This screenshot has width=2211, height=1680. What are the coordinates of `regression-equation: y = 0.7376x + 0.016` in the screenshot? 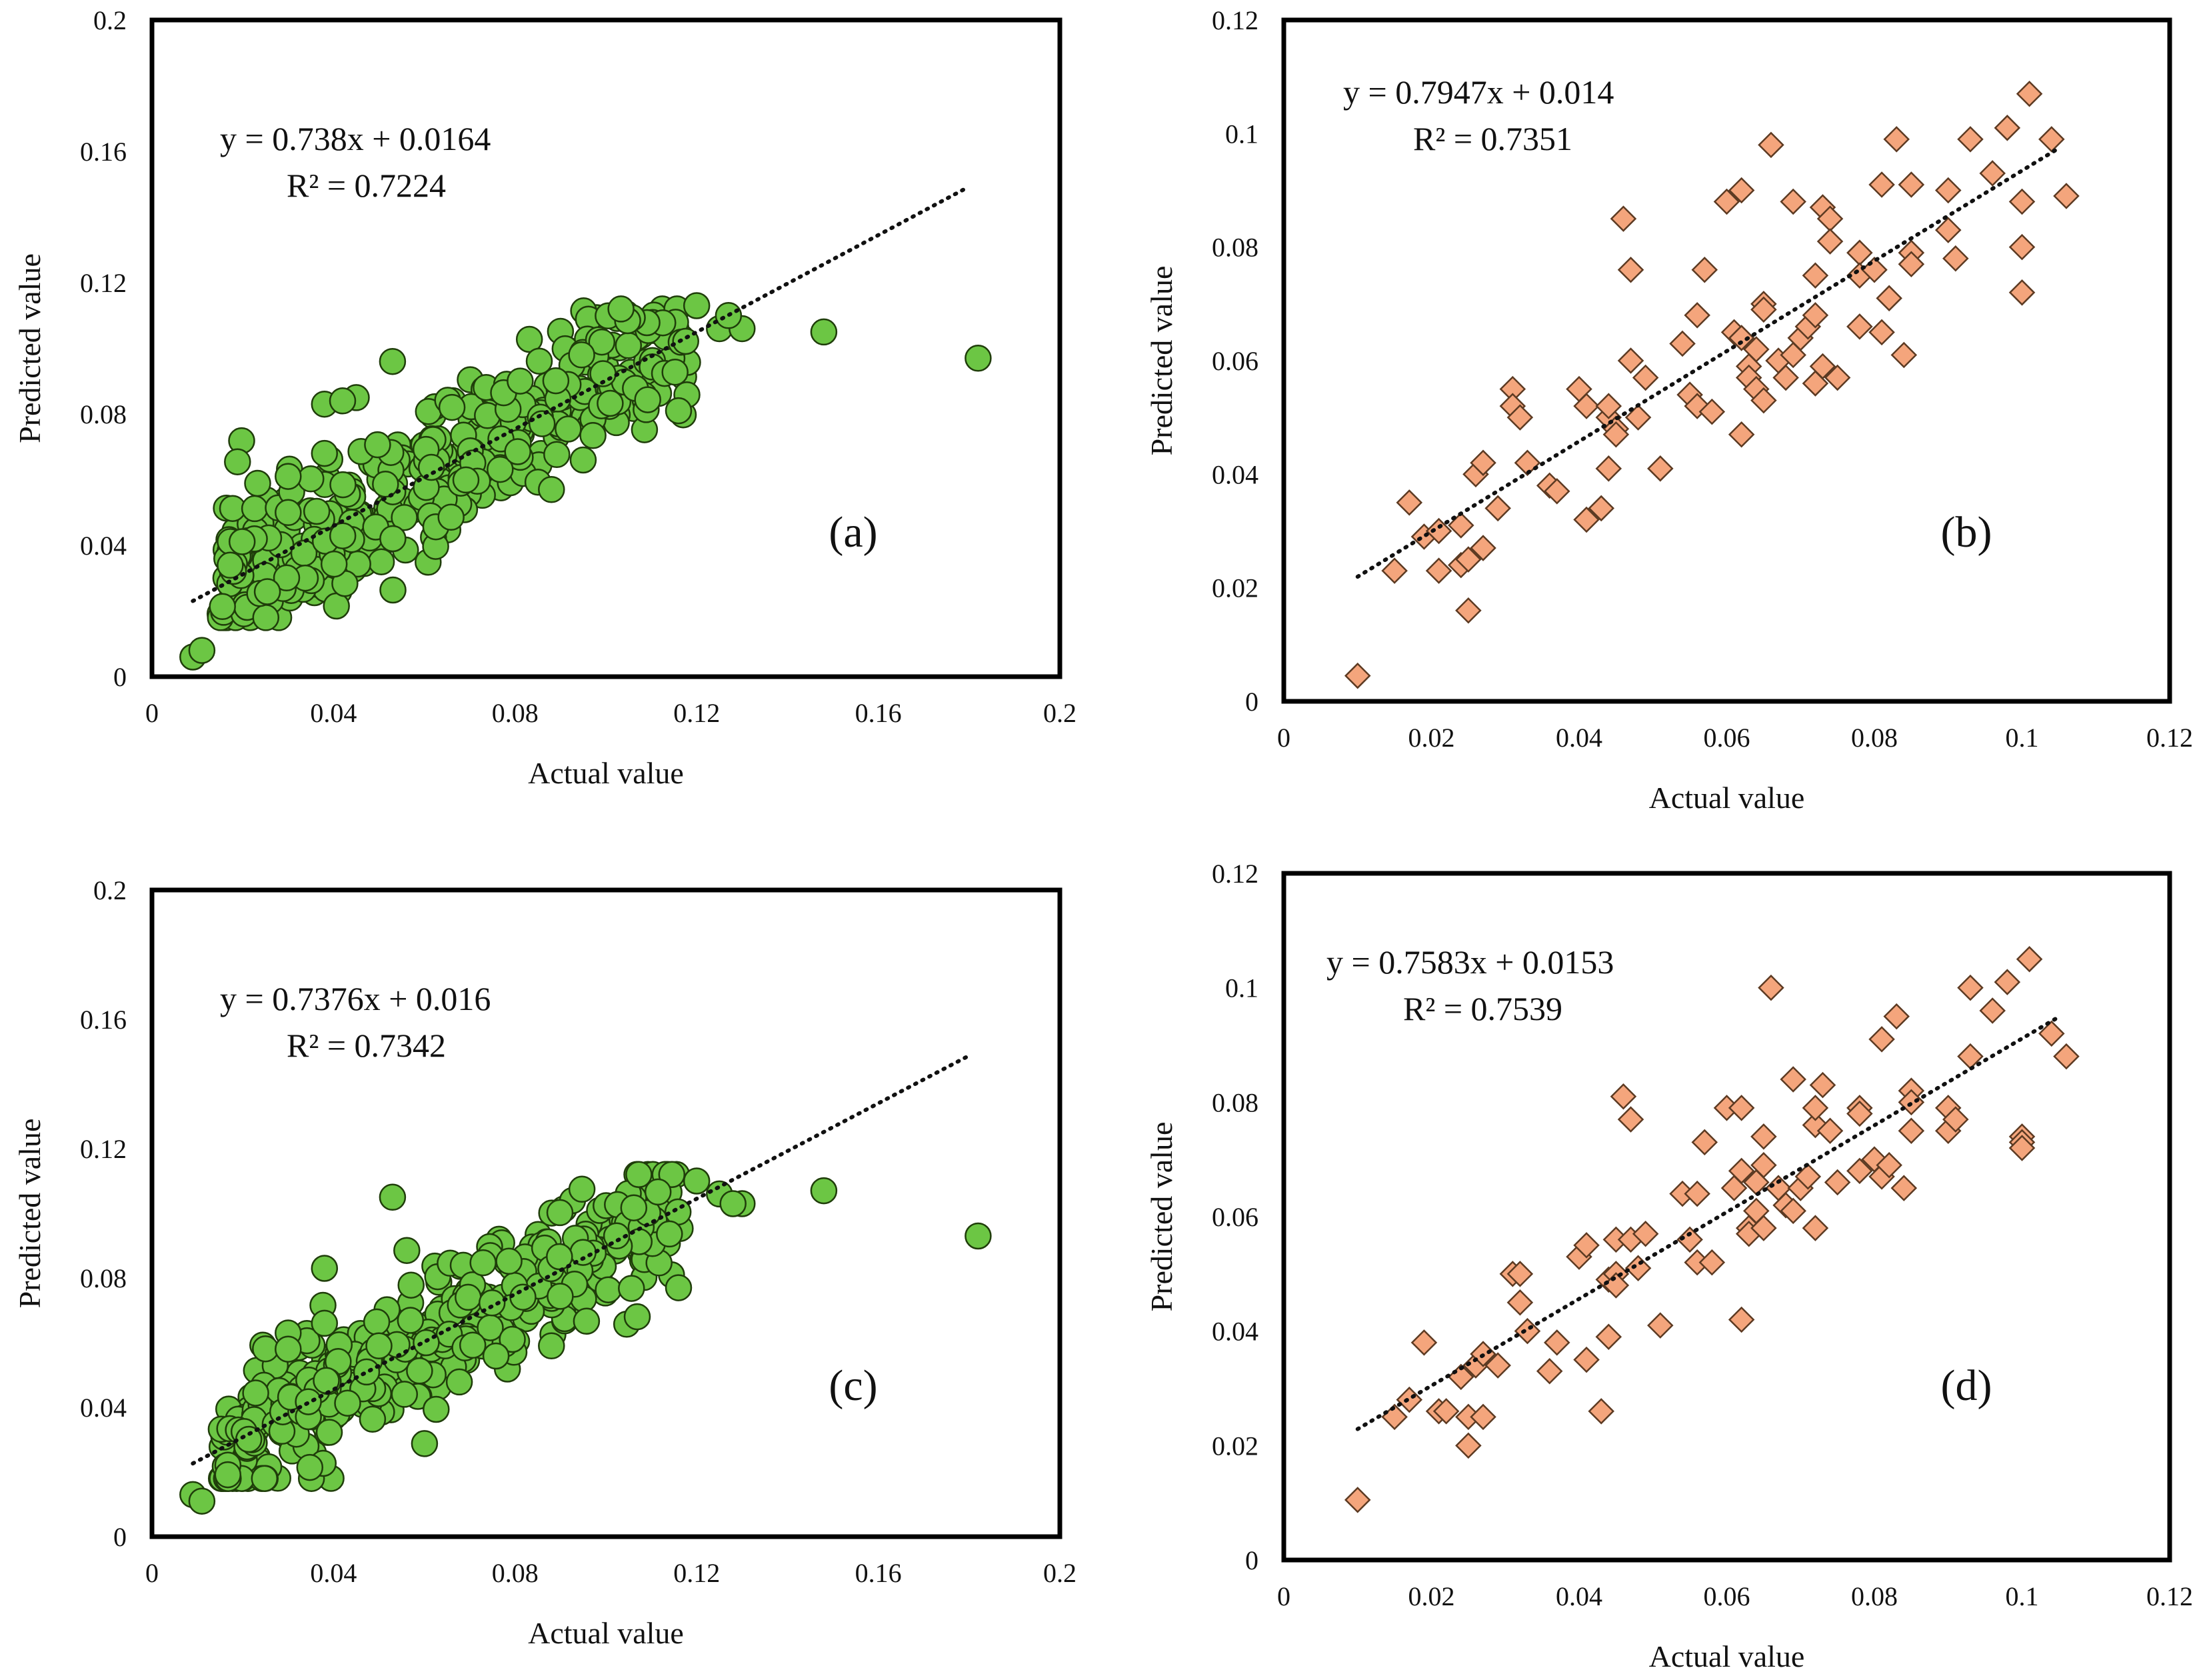 It's located at (355, 998).